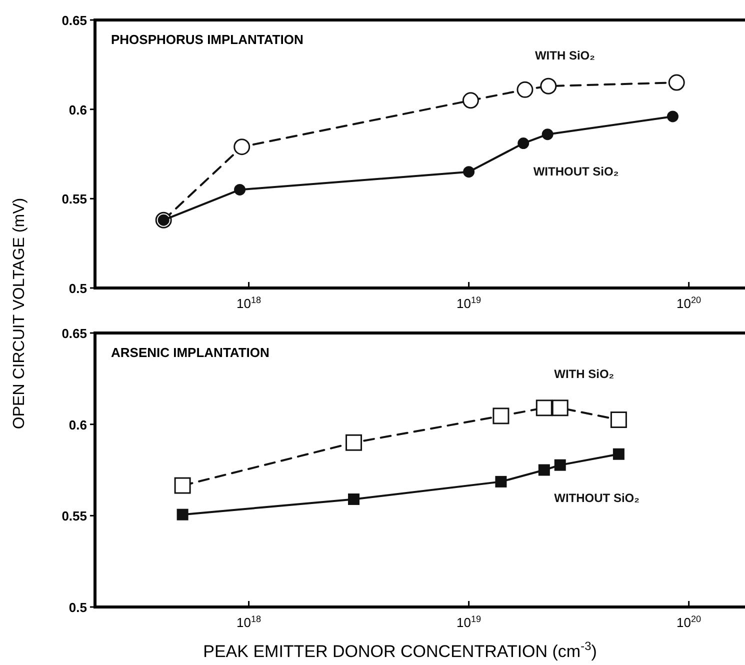 This screenshot has width=745, height=665. Describe the element at coordinates (19, 314) in the screenshot. I see `y-axis-title: OPEN CIRCUIT VOLTAGE (mV)` at that location.